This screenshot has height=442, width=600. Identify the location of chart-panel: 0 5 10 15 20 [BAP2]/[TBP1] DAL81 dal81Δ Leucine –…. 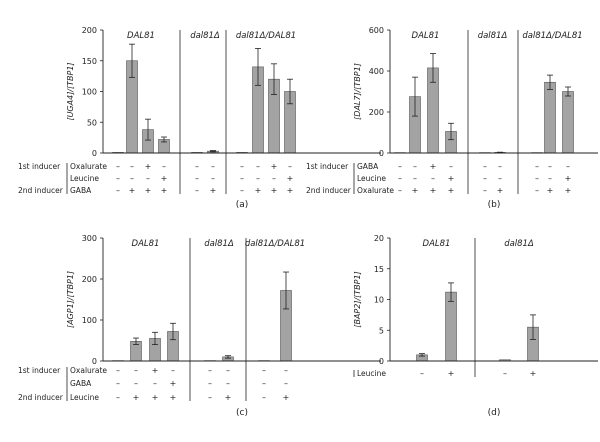
(446, 326).